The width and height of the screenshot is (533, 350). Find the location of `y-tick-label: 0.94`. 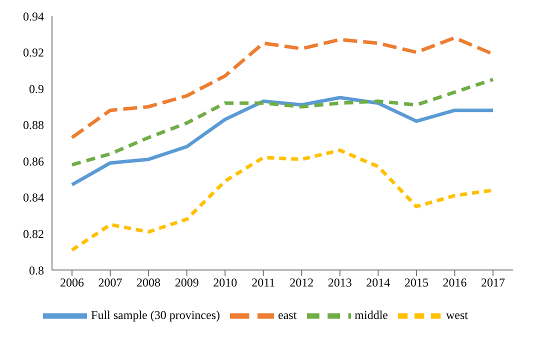

y-tick-label: 0.94 is located at coordinates (33, 16).